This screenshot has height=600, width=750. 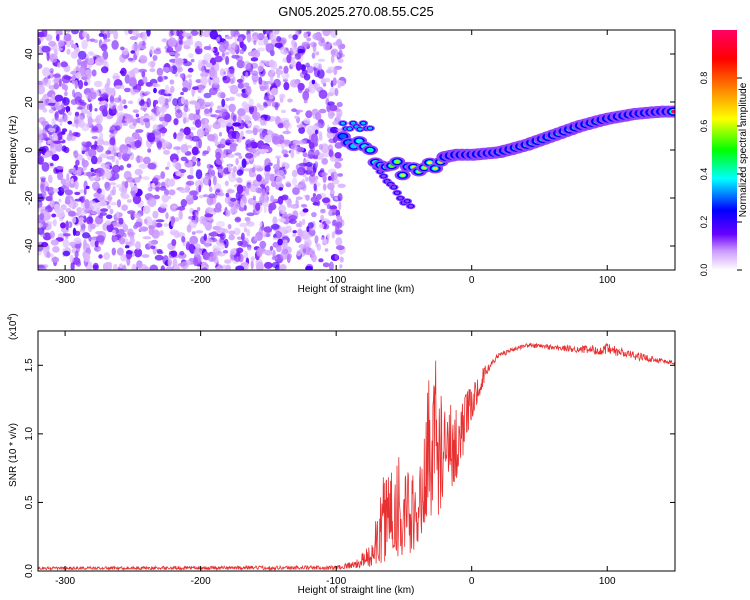 I want to click on colorbar-ticks: 0.0 0.2 0.4 0.6 0.8, so click(x=720, y=174).